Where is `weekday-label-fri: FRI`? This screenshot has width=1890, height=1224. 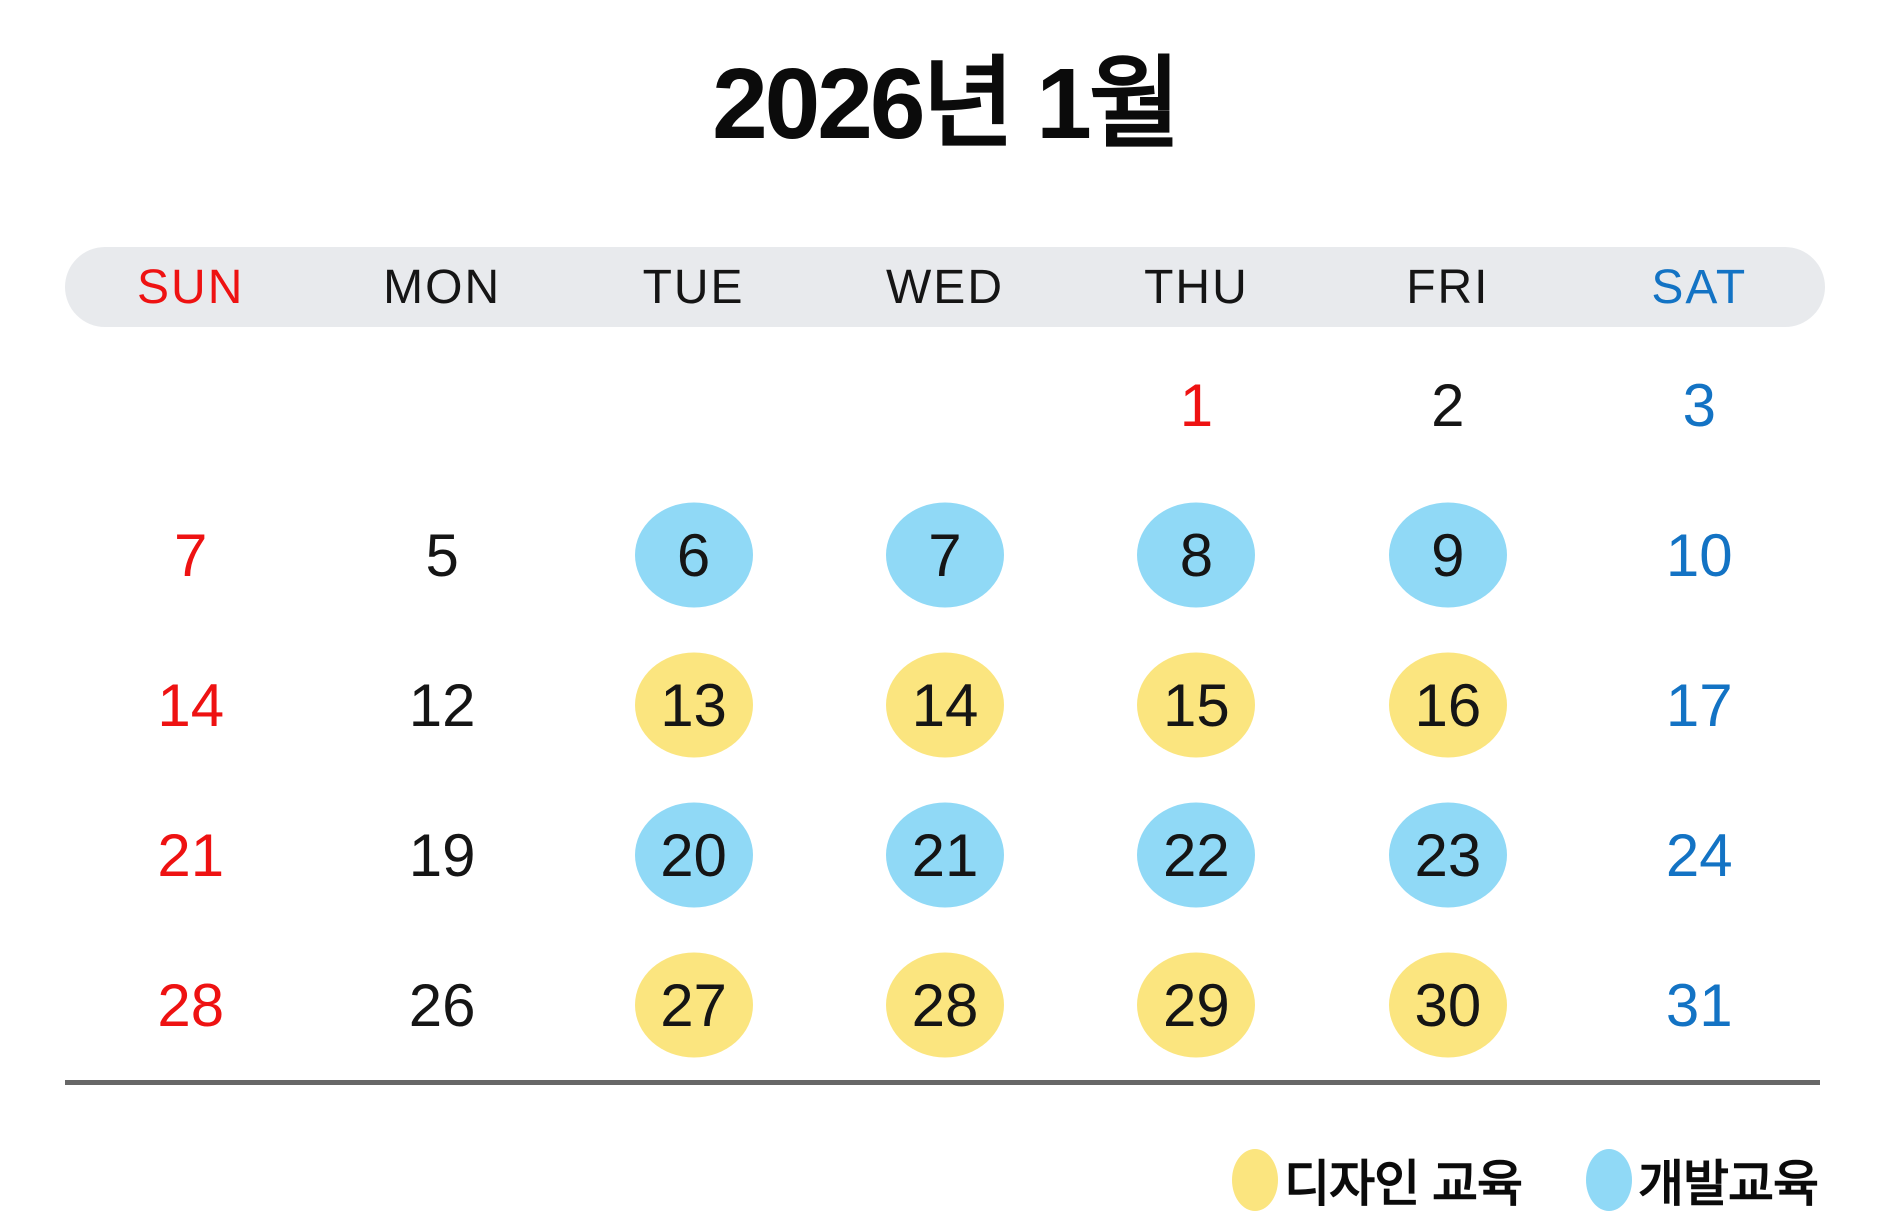
weekday-label-fri: FRI is located at coordinates (1448, 287).